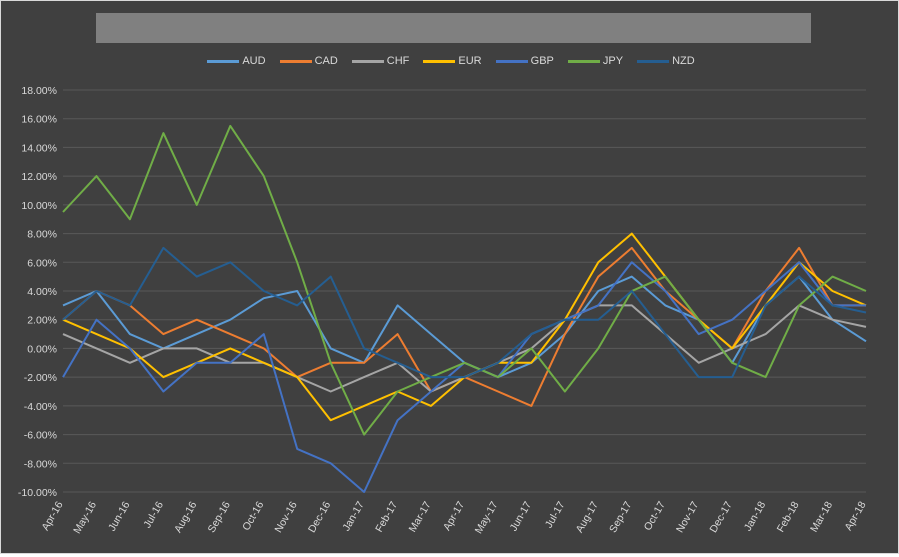  Describe the element at coordinates (587, 516) in the screenshot. I see `x-tick-label: Aug-17` at that location.